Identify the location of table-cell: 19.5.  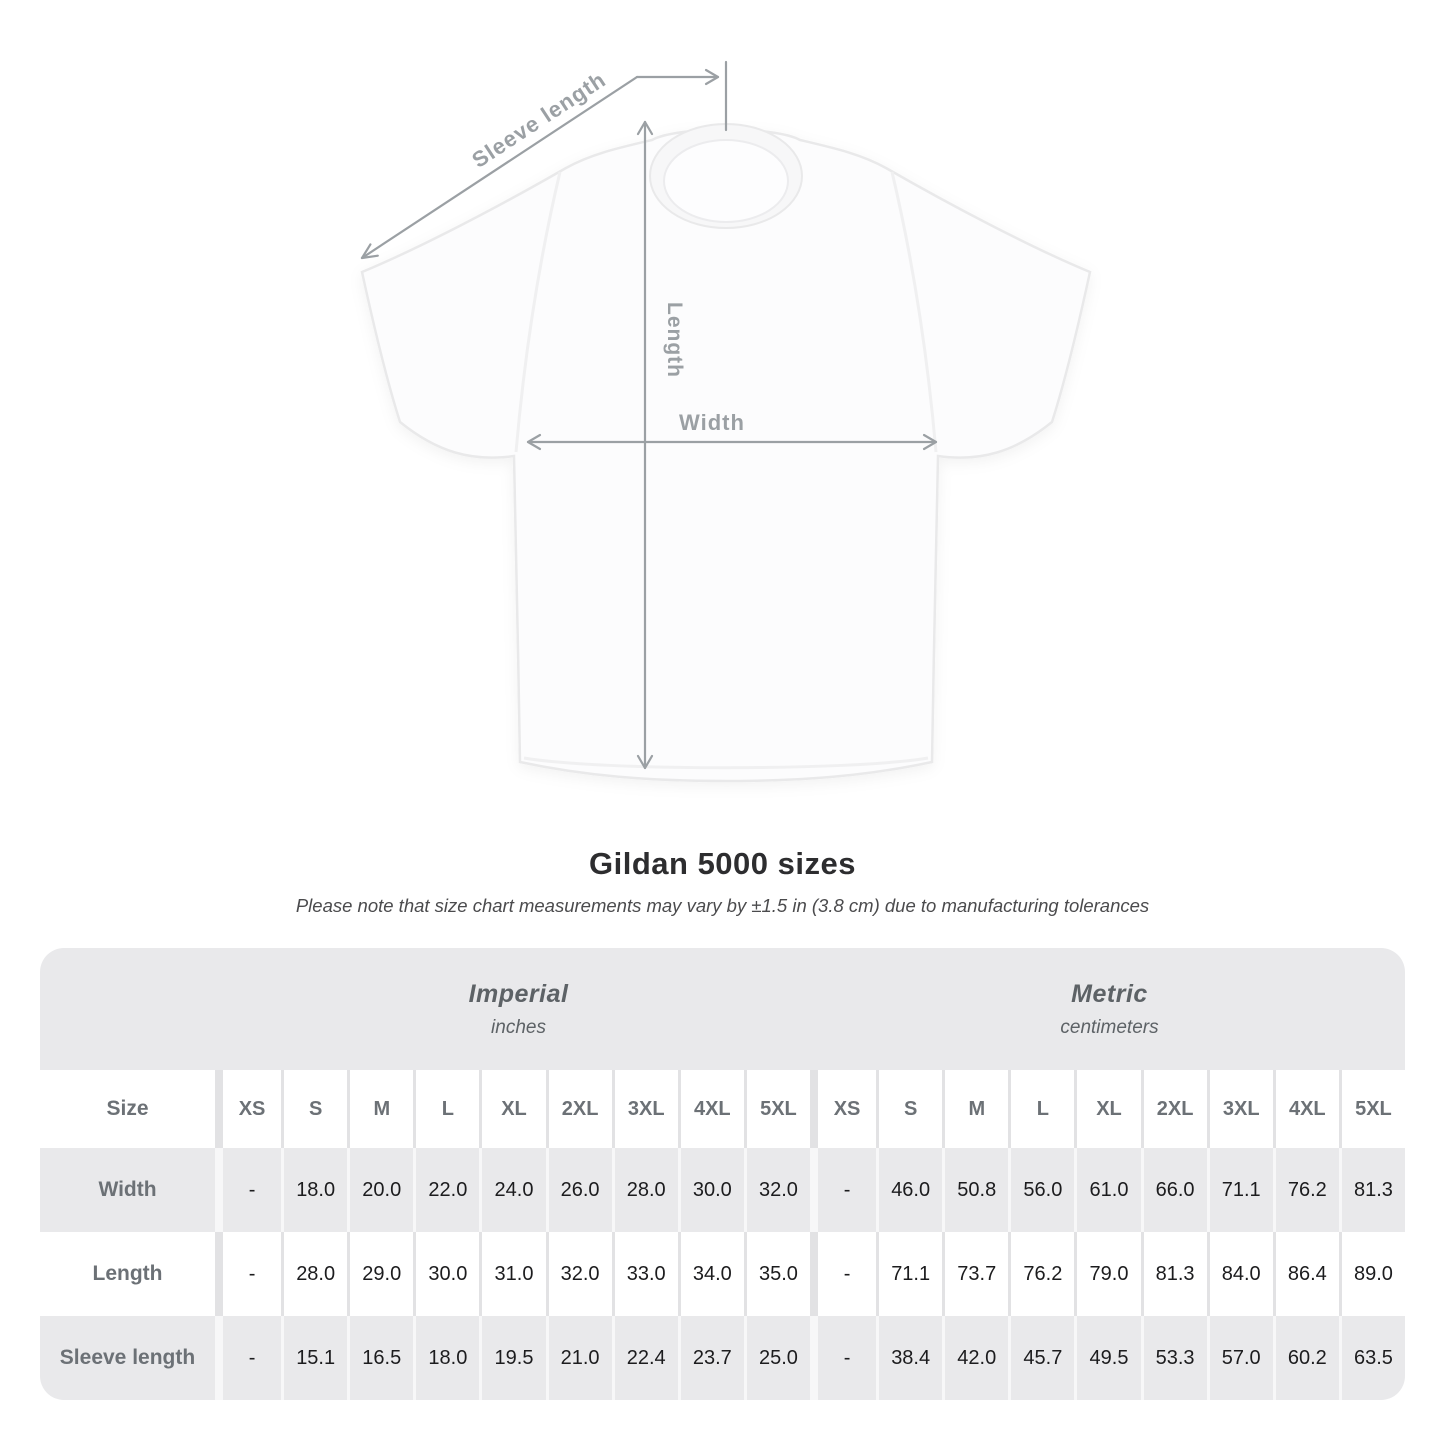
(512, 1358).